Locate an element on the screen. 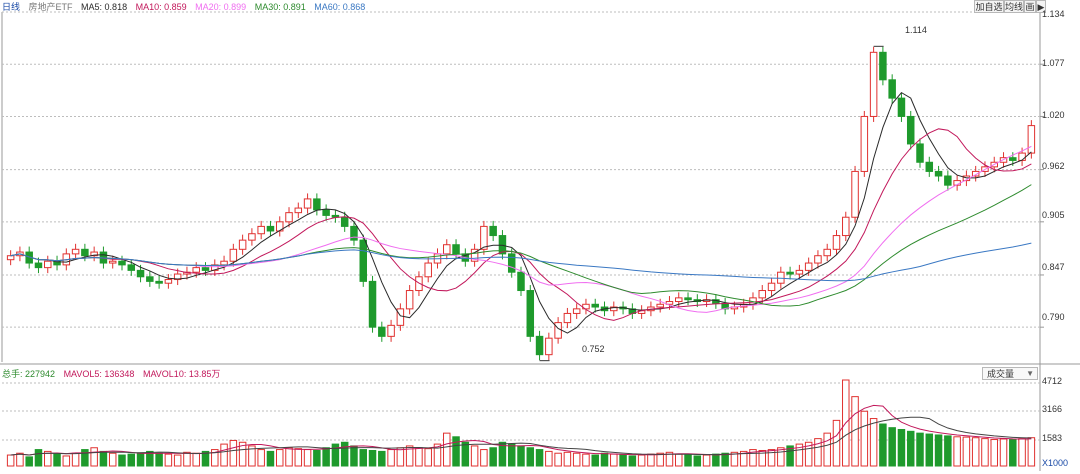  mavol10-line is located at coordinates (521, 436).